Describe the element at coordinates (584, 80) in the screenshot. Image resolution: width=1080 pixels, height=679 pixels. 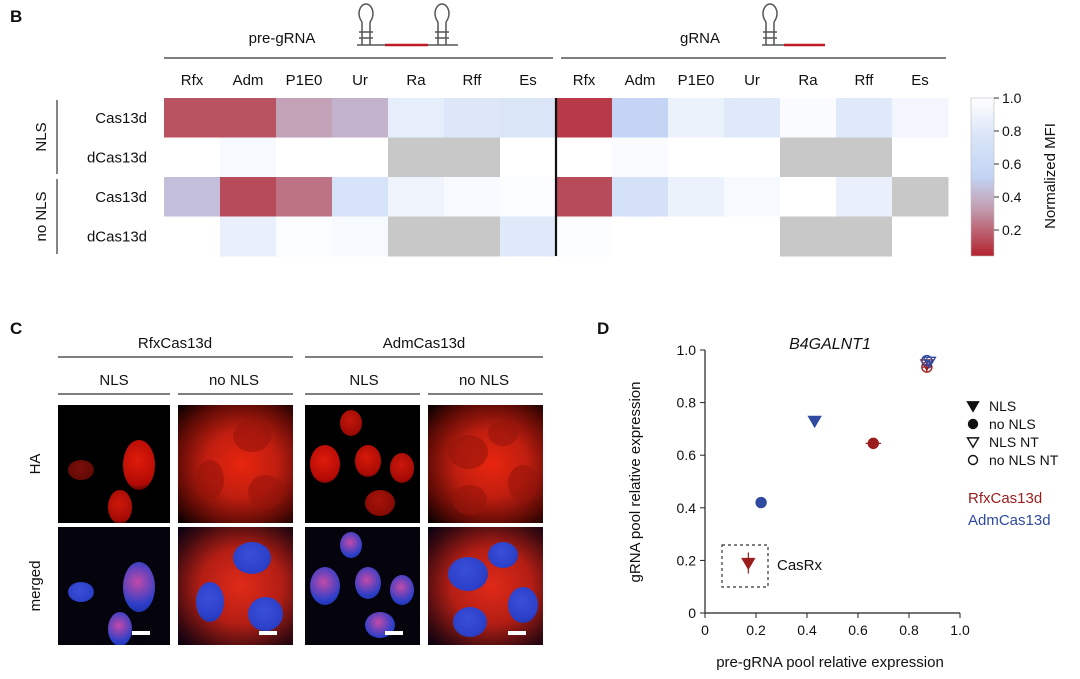
I see `column-header-rfx: Rfx` at that location.